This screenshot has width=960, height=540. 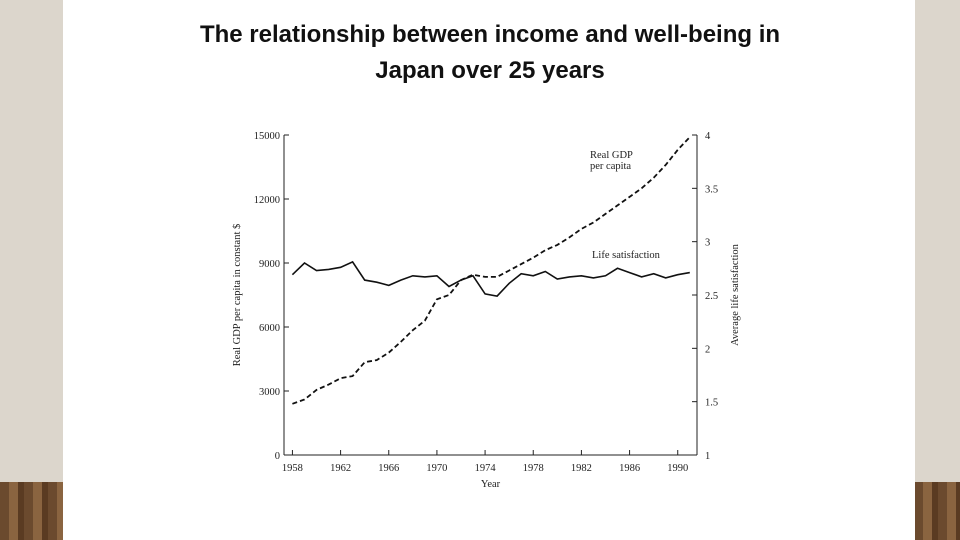 I want to click on series-line, so click(x=490, y=278).